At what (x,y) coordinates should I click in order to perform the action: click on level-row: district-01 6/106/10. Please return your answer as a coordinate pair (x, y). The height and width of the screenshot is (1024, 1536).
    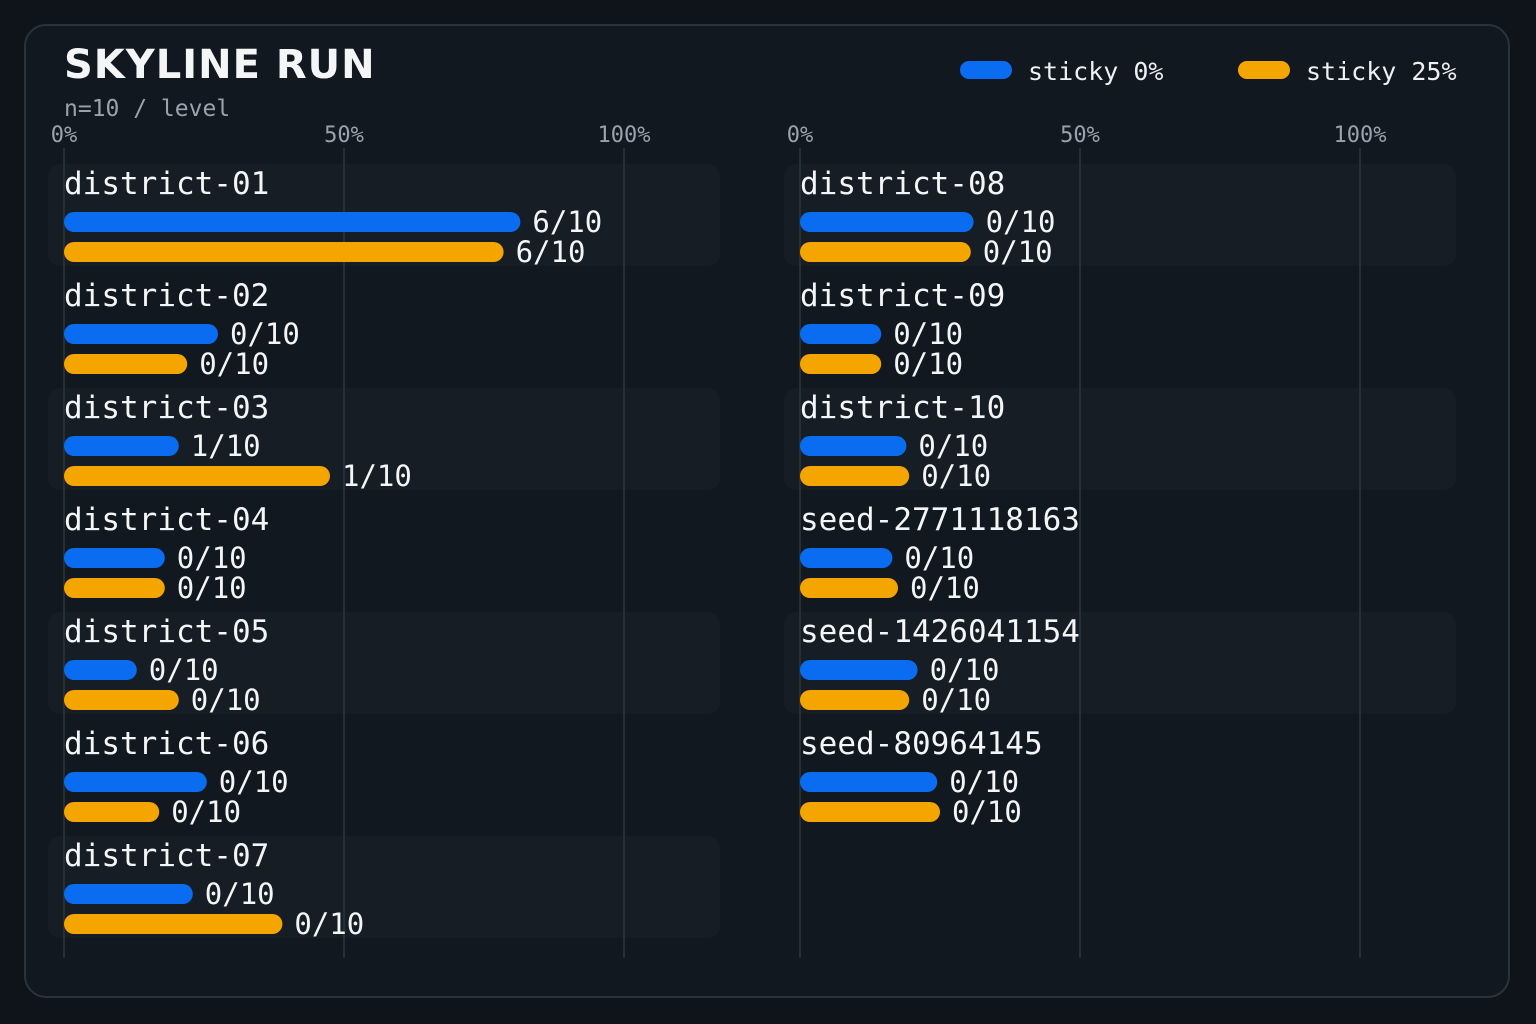
    Looking at the image, I should click on (333, 217).